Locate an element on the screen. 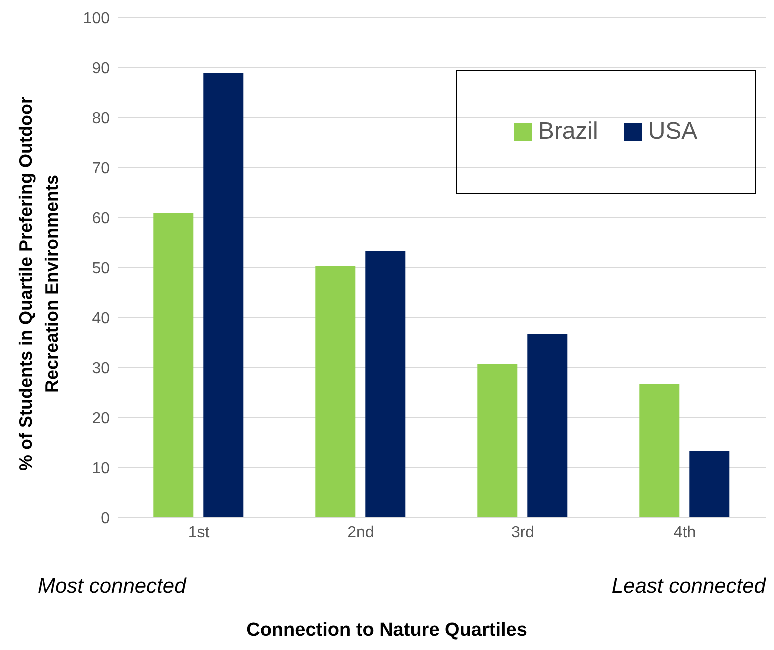  text: Most connected is located at coordinates (112, 587).